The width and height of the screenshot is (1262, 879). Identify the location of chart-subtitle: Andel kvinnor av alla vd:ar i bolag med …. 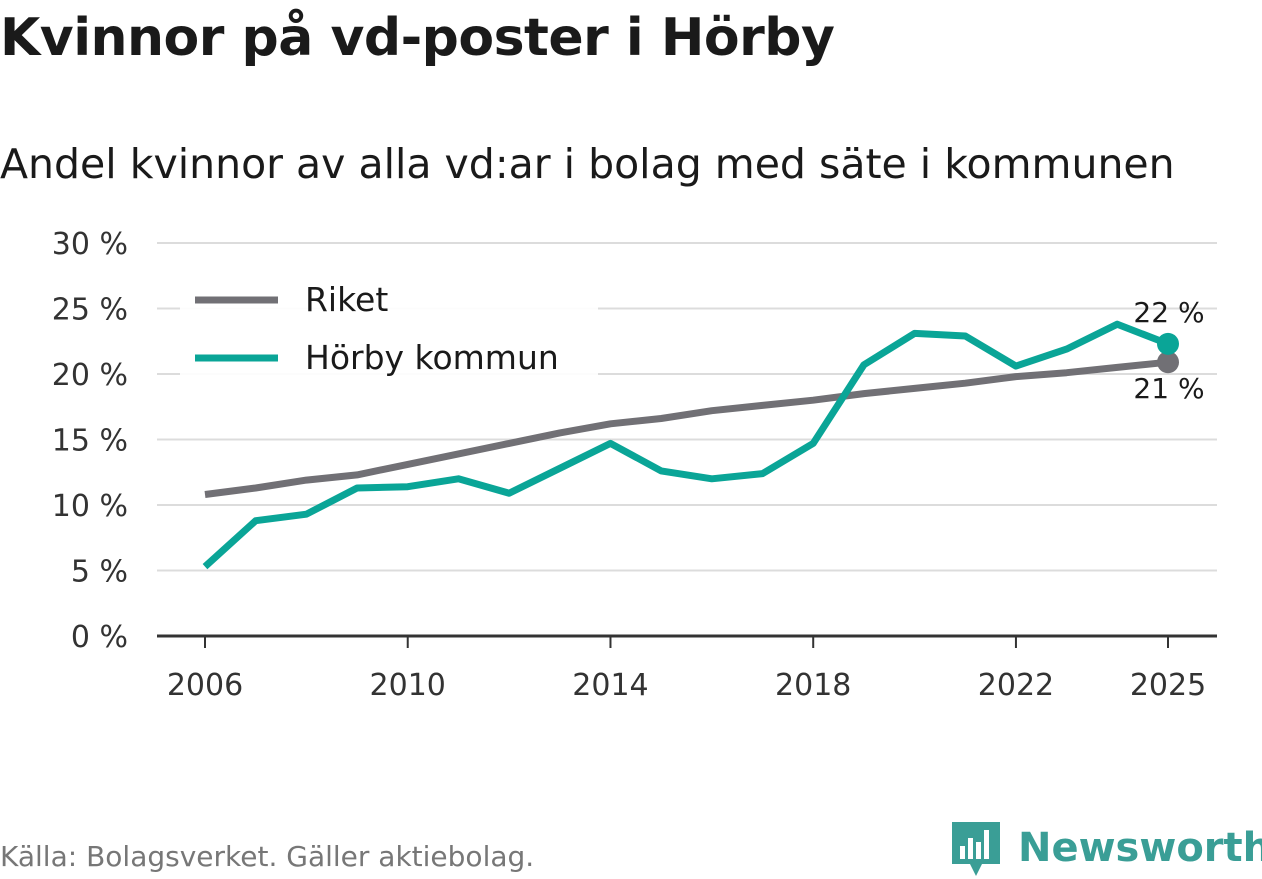
(587, 164).